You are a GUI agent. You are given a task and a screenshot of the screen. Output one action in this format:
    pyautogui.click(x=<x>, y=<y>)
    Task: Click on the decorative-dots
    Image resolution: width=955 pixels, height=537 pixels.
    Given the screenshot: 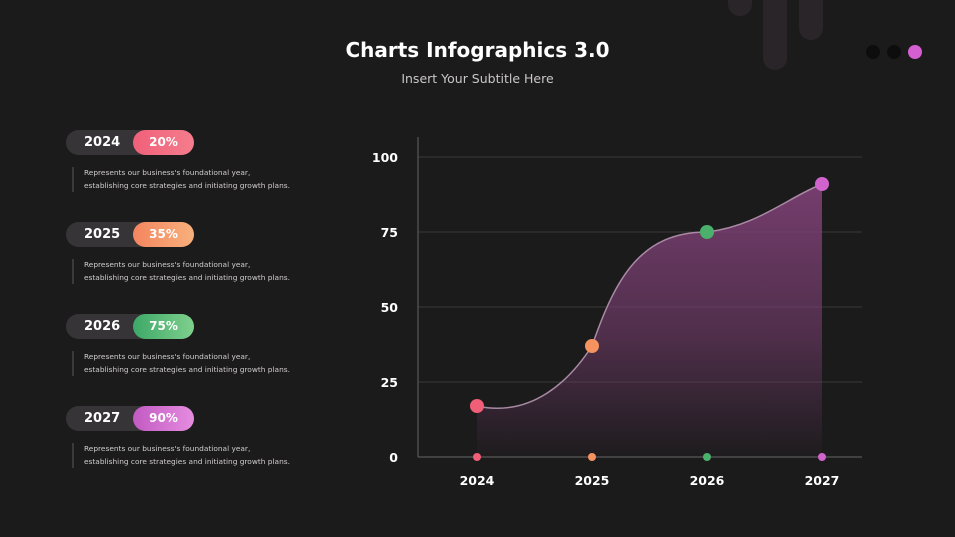 What is the action you would take?
    pyautogui.click(x=894, y=52)
    